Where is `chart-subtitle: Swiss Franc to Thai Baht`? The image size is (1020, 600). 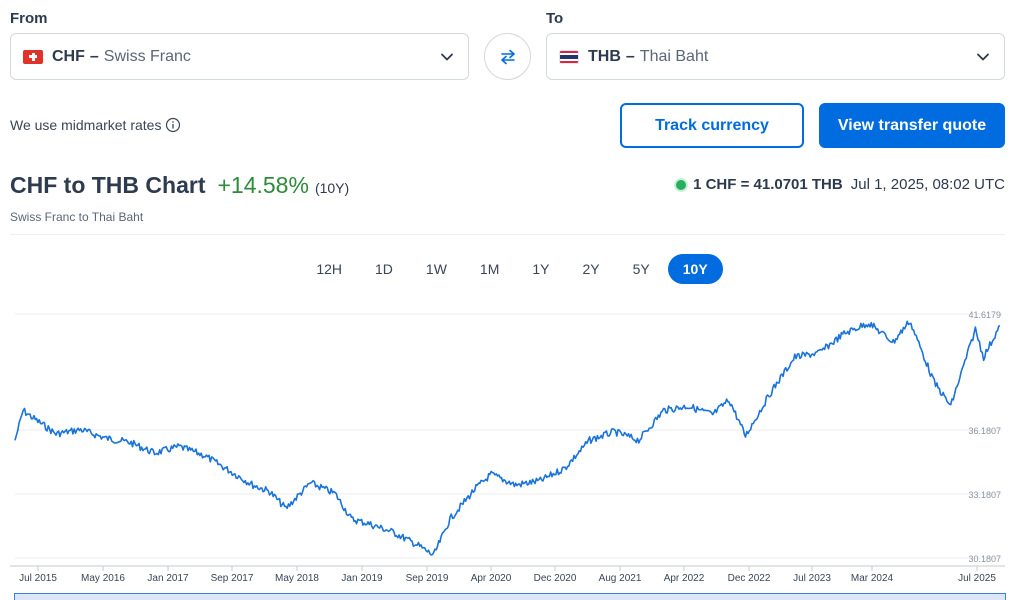 chart-subtitle: Swiss Franc to Thai Baht is located at coordinates (77, 217).